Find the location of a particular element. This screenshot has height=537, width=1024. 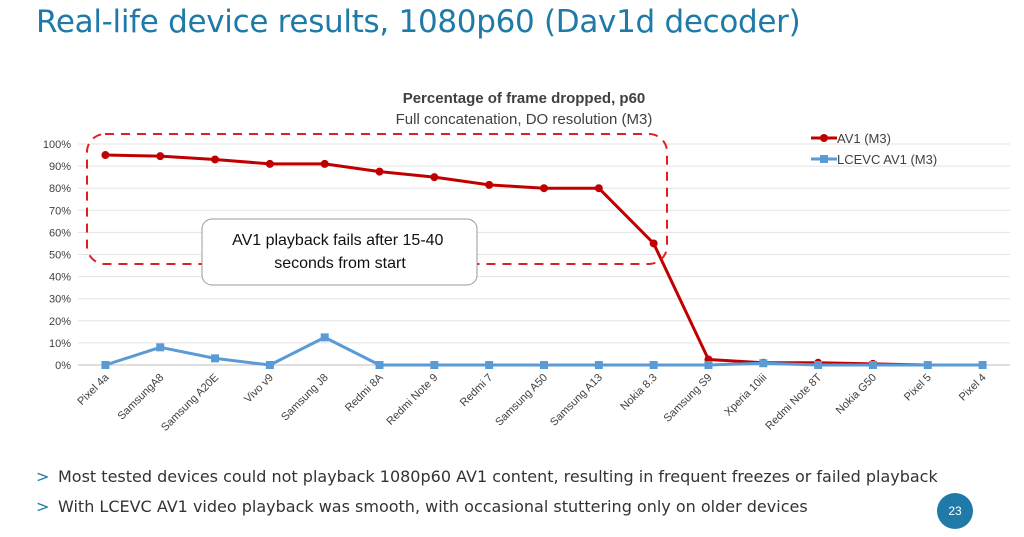

y-tick-label: 60% is located at coordinates (60, 233).